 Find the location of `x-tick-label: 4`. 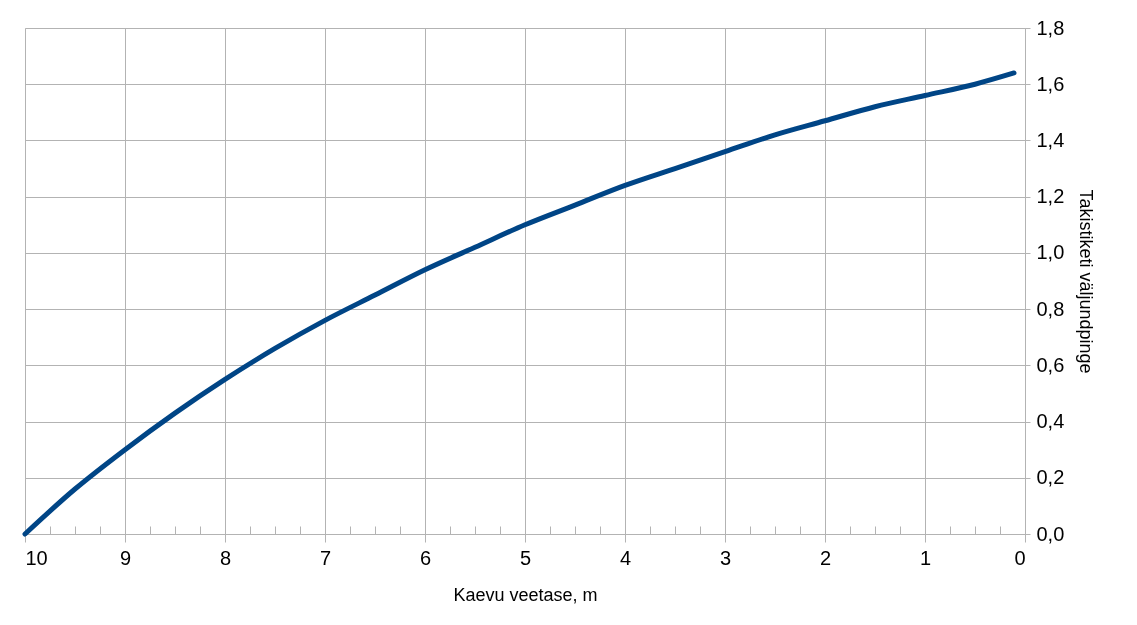

x-tick-label: 4 is located at coordinates (625, 557).